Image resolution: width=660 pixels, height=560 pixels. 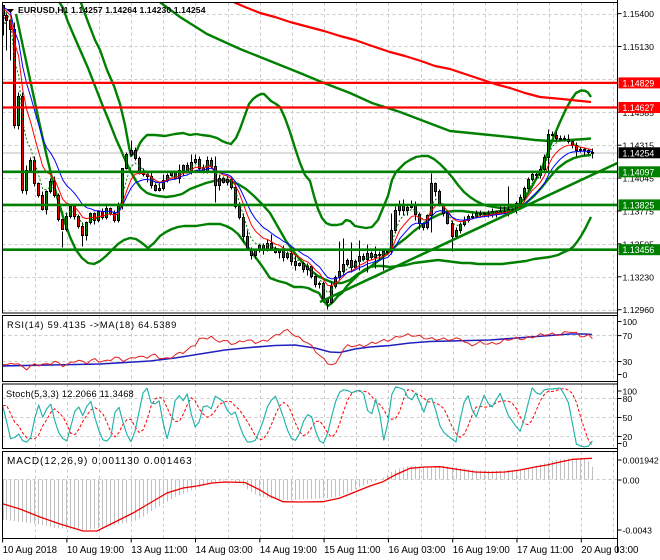 What do you see at coordinates (628, 418) in the screenshot?
I see `svg-text: 50` at bounding box center [628, 418].